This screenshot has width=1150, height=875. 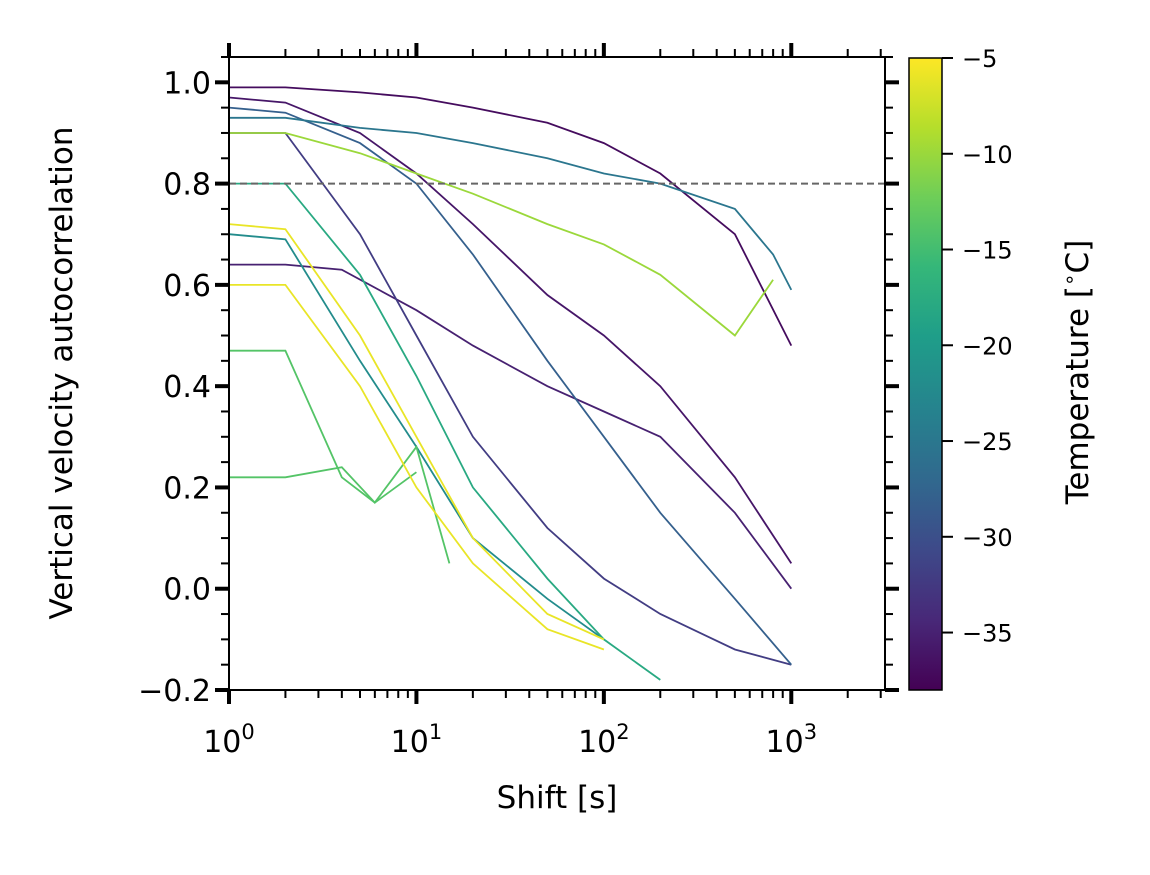 I want to click on colorbar-tick-label: −10, so click(x=987, y=155).